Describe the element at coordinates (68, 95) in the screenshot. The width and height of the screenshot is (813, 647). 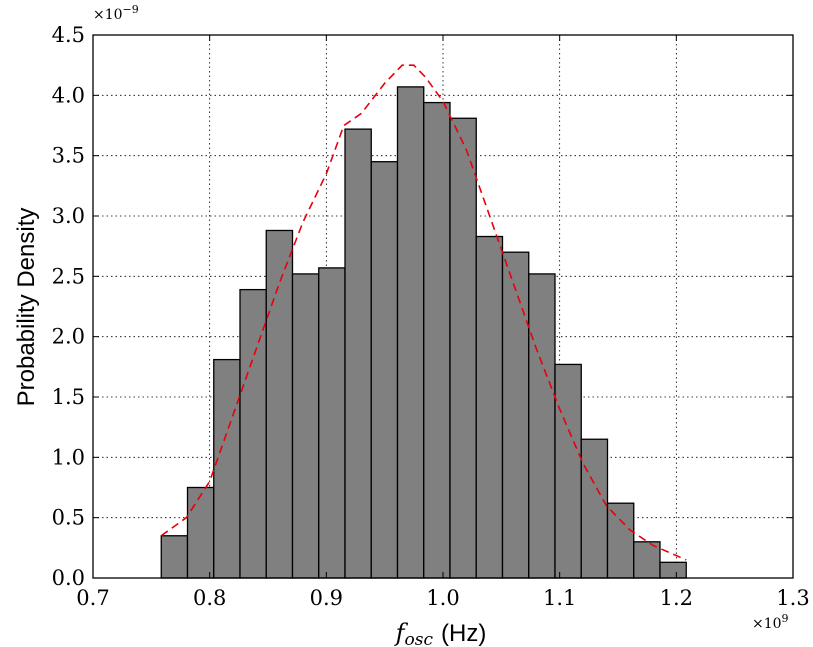
I see `y-tick-label: 4.0` at that location.